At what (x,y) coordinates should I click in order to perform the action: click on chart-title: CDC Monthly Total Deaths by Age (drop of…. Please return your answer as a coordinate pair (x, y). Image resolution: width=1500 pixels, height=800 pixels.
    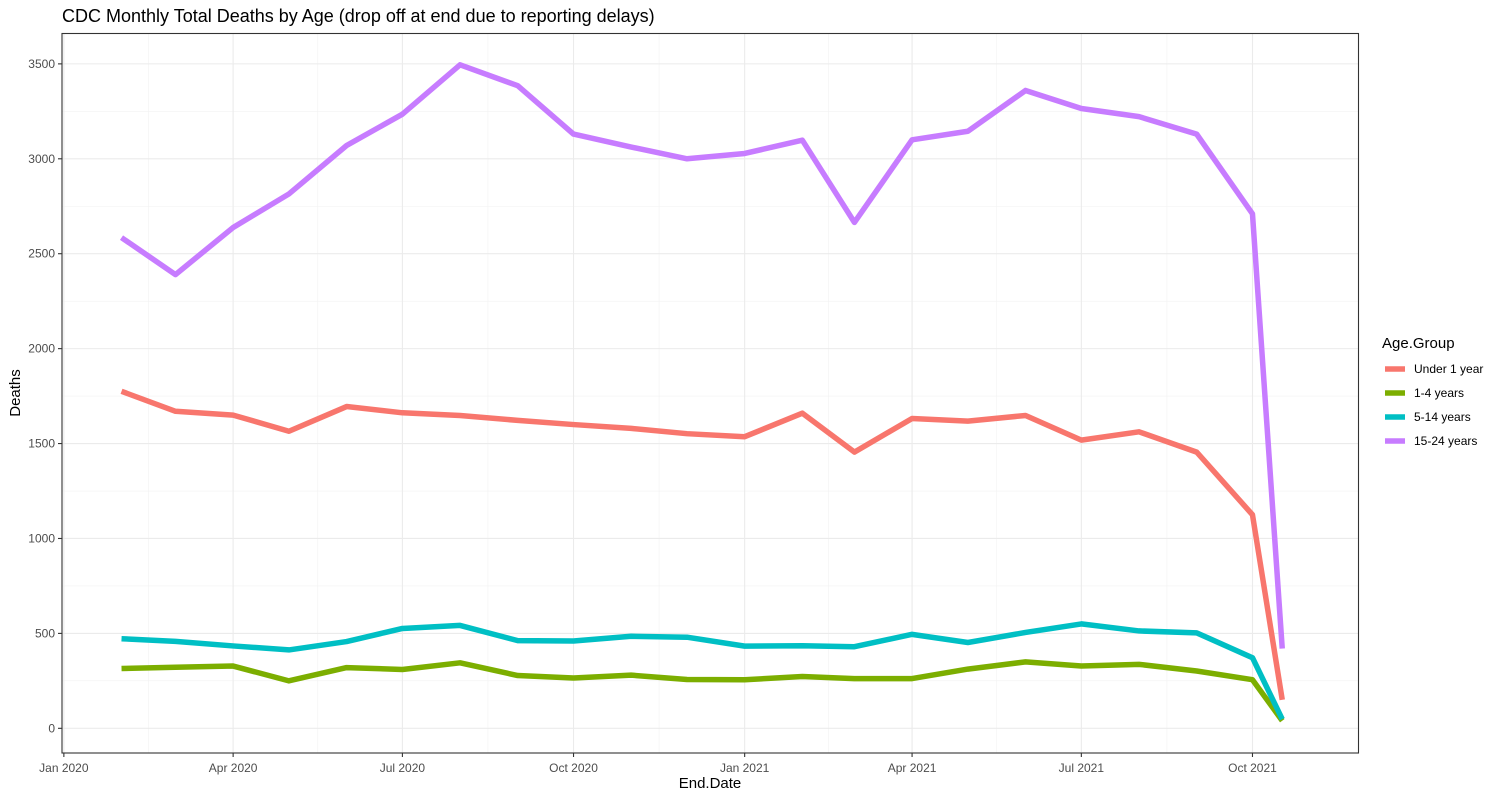
    Looking at the image, I should click on (358, 16).